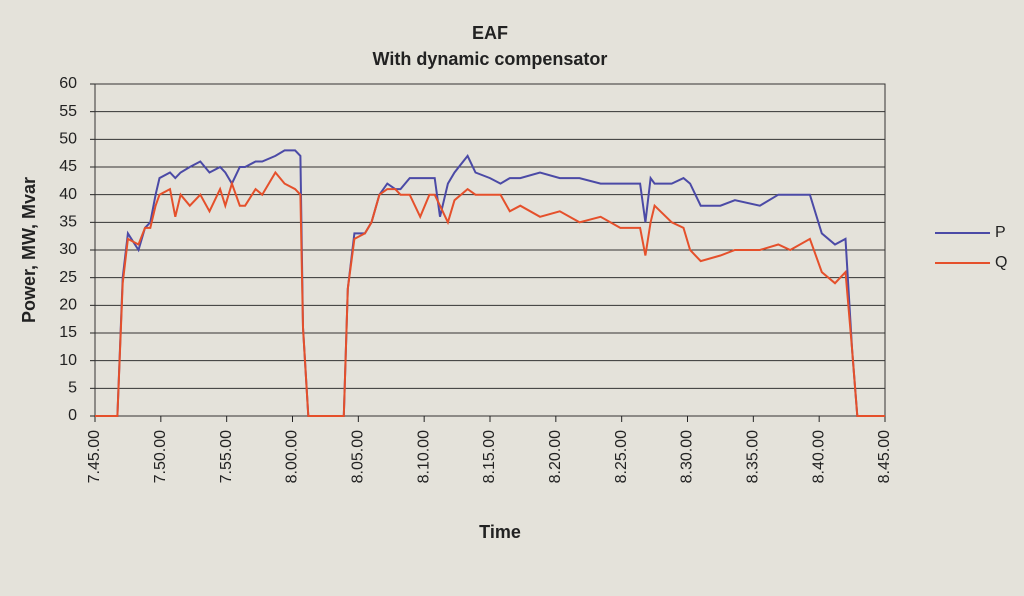 The image size is (1024, 596). What do you see at coordinates (68, 360) in the screenshot?
I see `y-tick-label: 10` at bounding box center [68, 360].